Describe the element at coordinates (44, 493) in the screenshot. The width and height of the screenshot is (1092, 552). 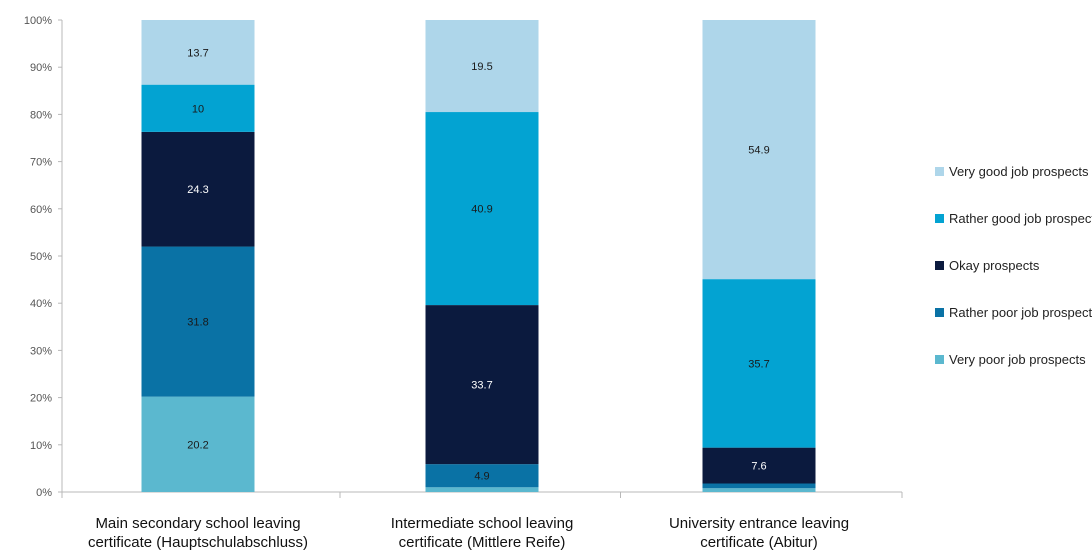
I see `y-tick-label: 0%` at that location.